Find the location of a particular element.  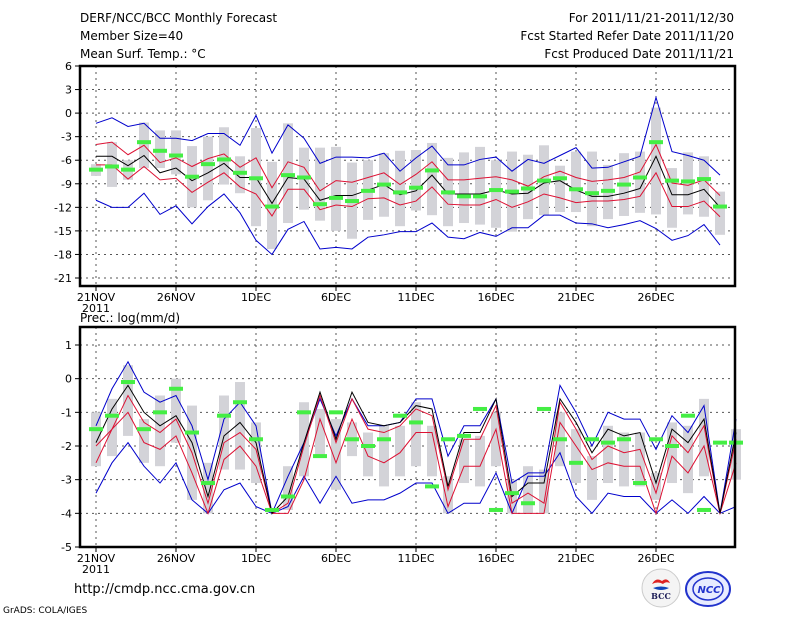

x-tick-label: 21NOV is located at coordinates (96, 297).